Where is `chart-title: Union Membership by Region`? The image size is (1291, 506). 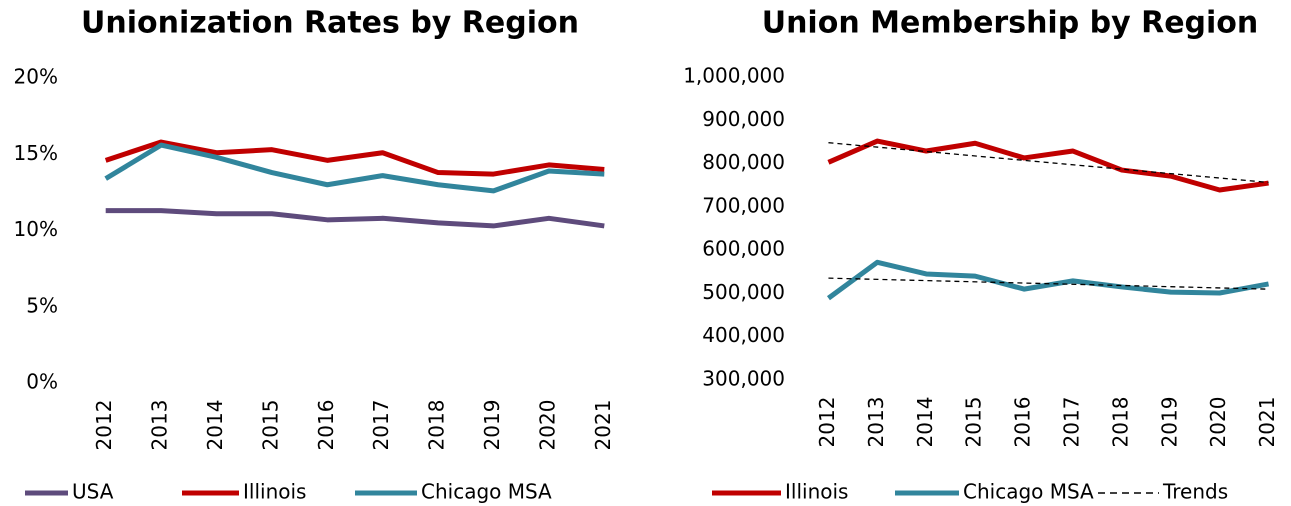
chart-title: Union Membership by Region is located at coordinates (1010, 23).